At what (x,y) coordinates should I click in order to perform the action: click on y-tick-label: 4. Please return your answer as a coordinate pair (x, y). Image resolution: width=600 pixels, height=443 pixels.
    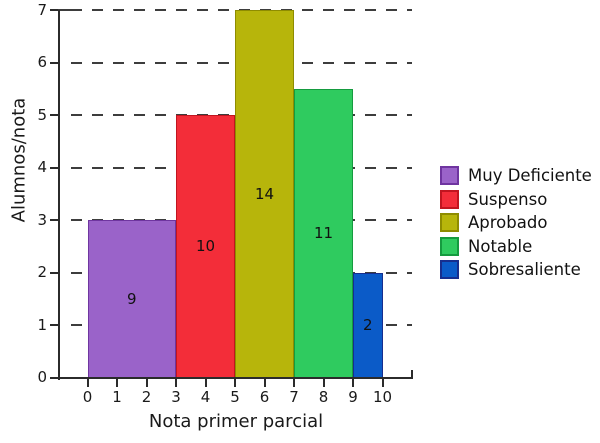
    Looking at the image, I should click on (42, 167).